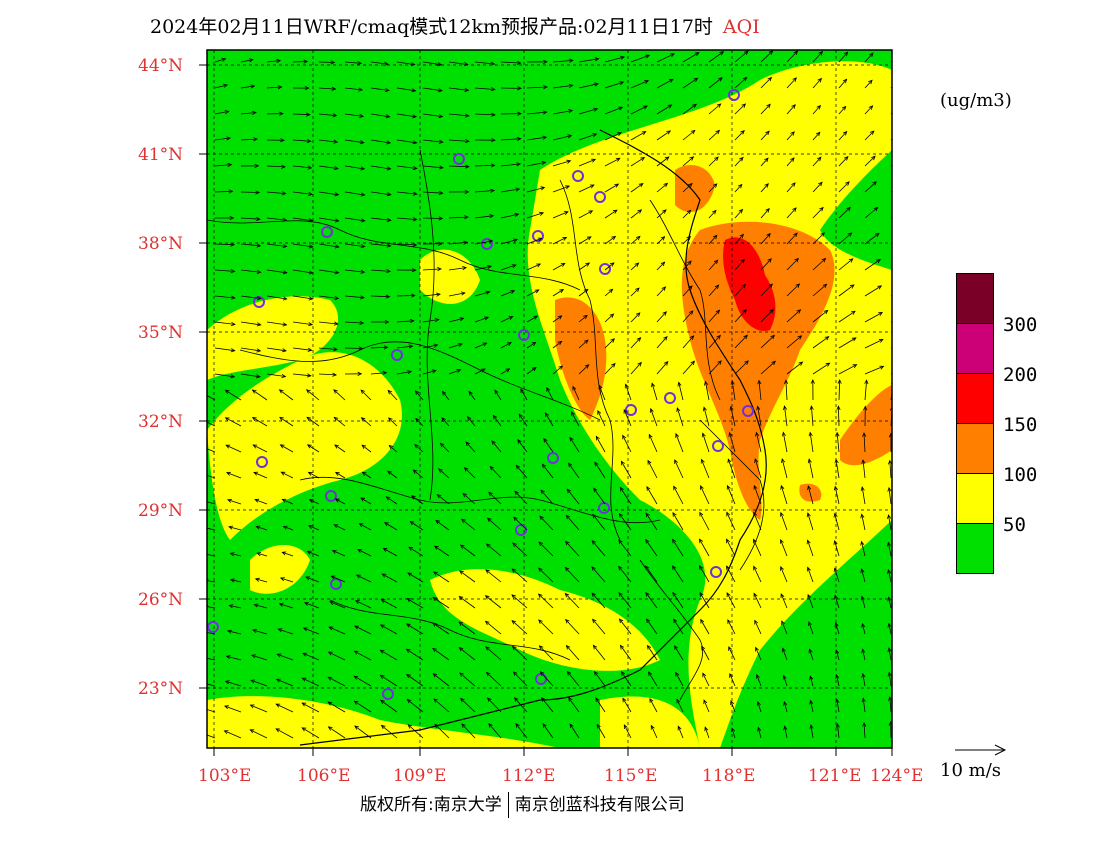 This screenshot has width=1100, height=850. I want to click on colorbar-label: 100, so click(1020, 475).